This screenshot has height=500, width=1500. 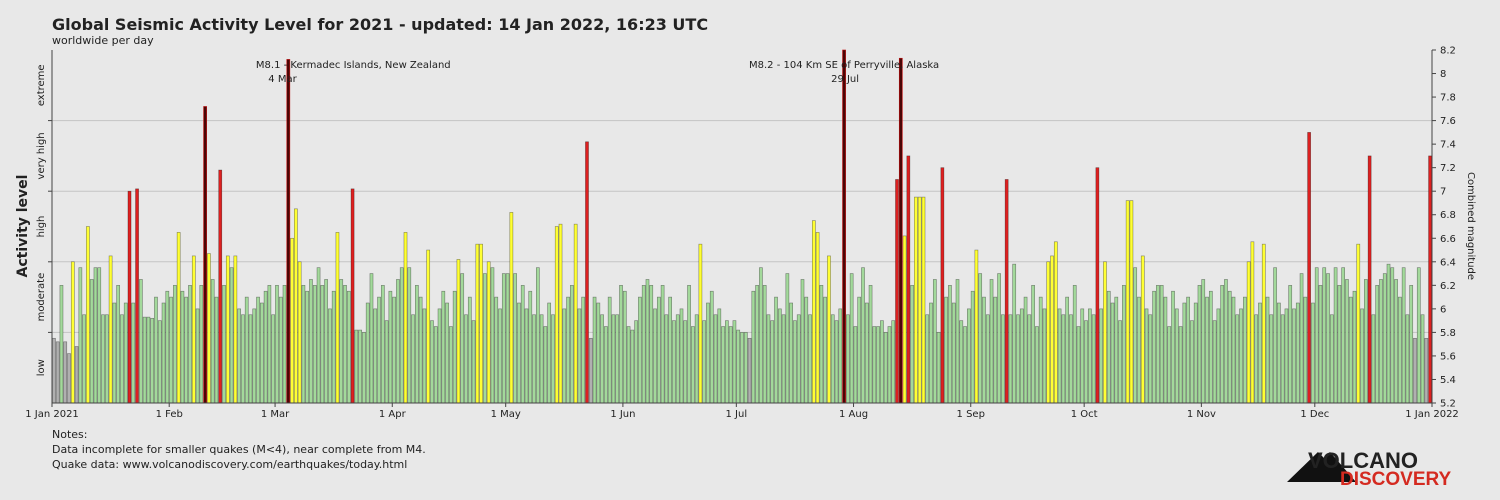 I want to click on level-label: low, so click(x=41, y=367).